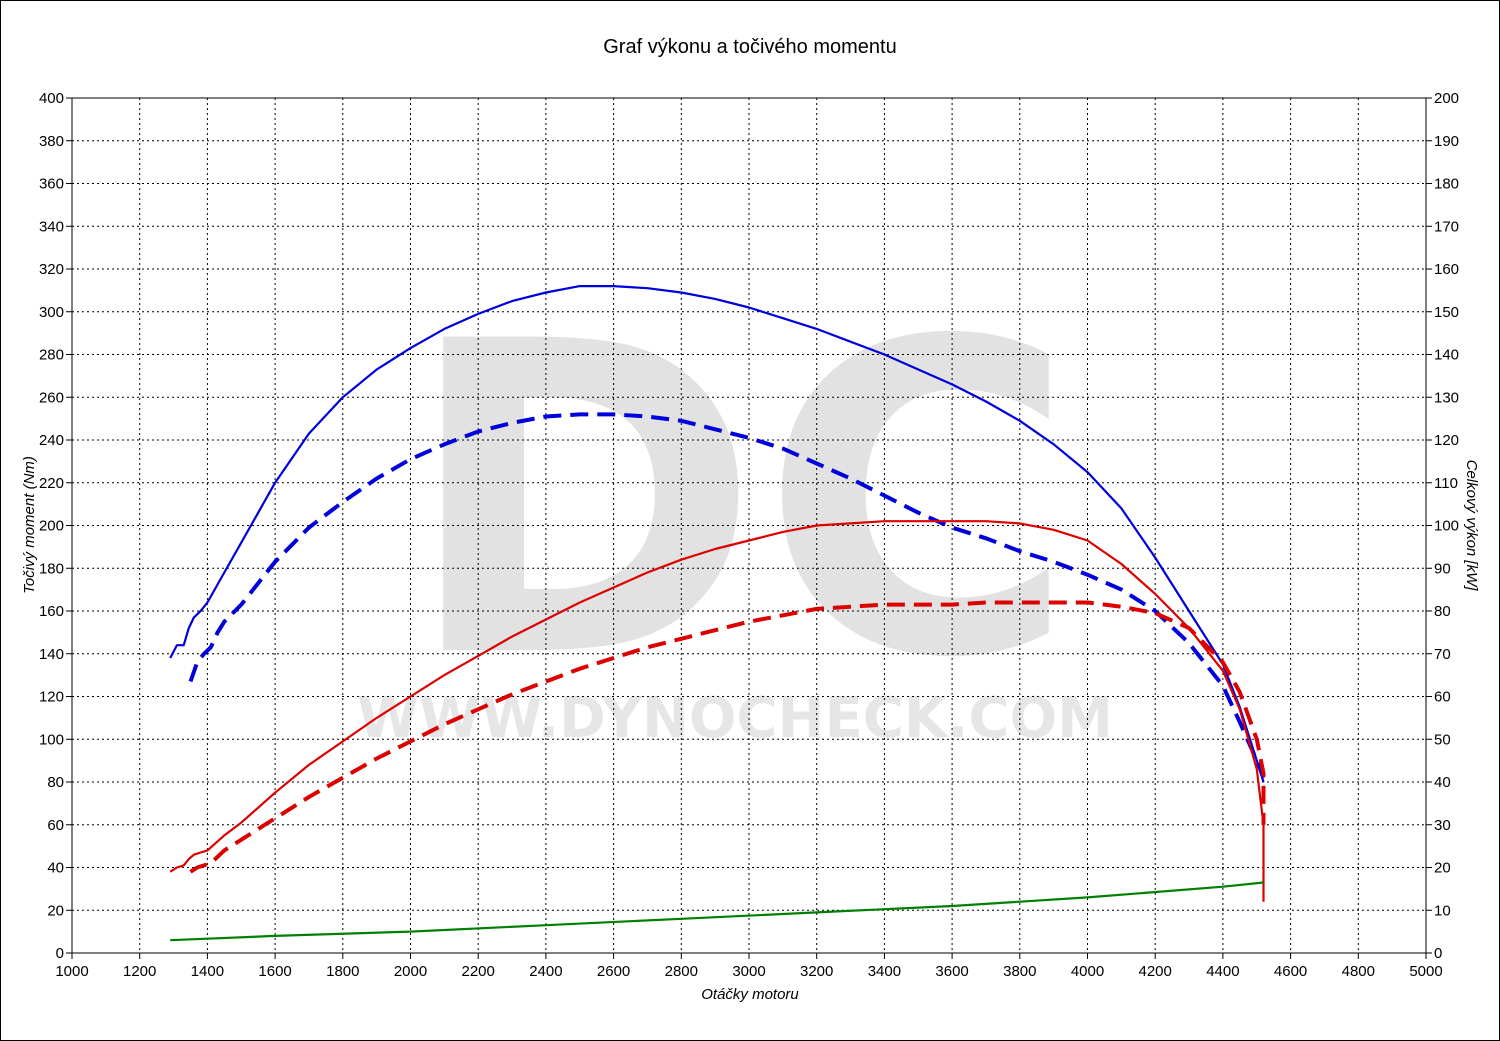  What do you see at coordinates (1222, 971) in the screenshot?
I see `x-tick-label: 4400` at bounding box center [1222, 971].